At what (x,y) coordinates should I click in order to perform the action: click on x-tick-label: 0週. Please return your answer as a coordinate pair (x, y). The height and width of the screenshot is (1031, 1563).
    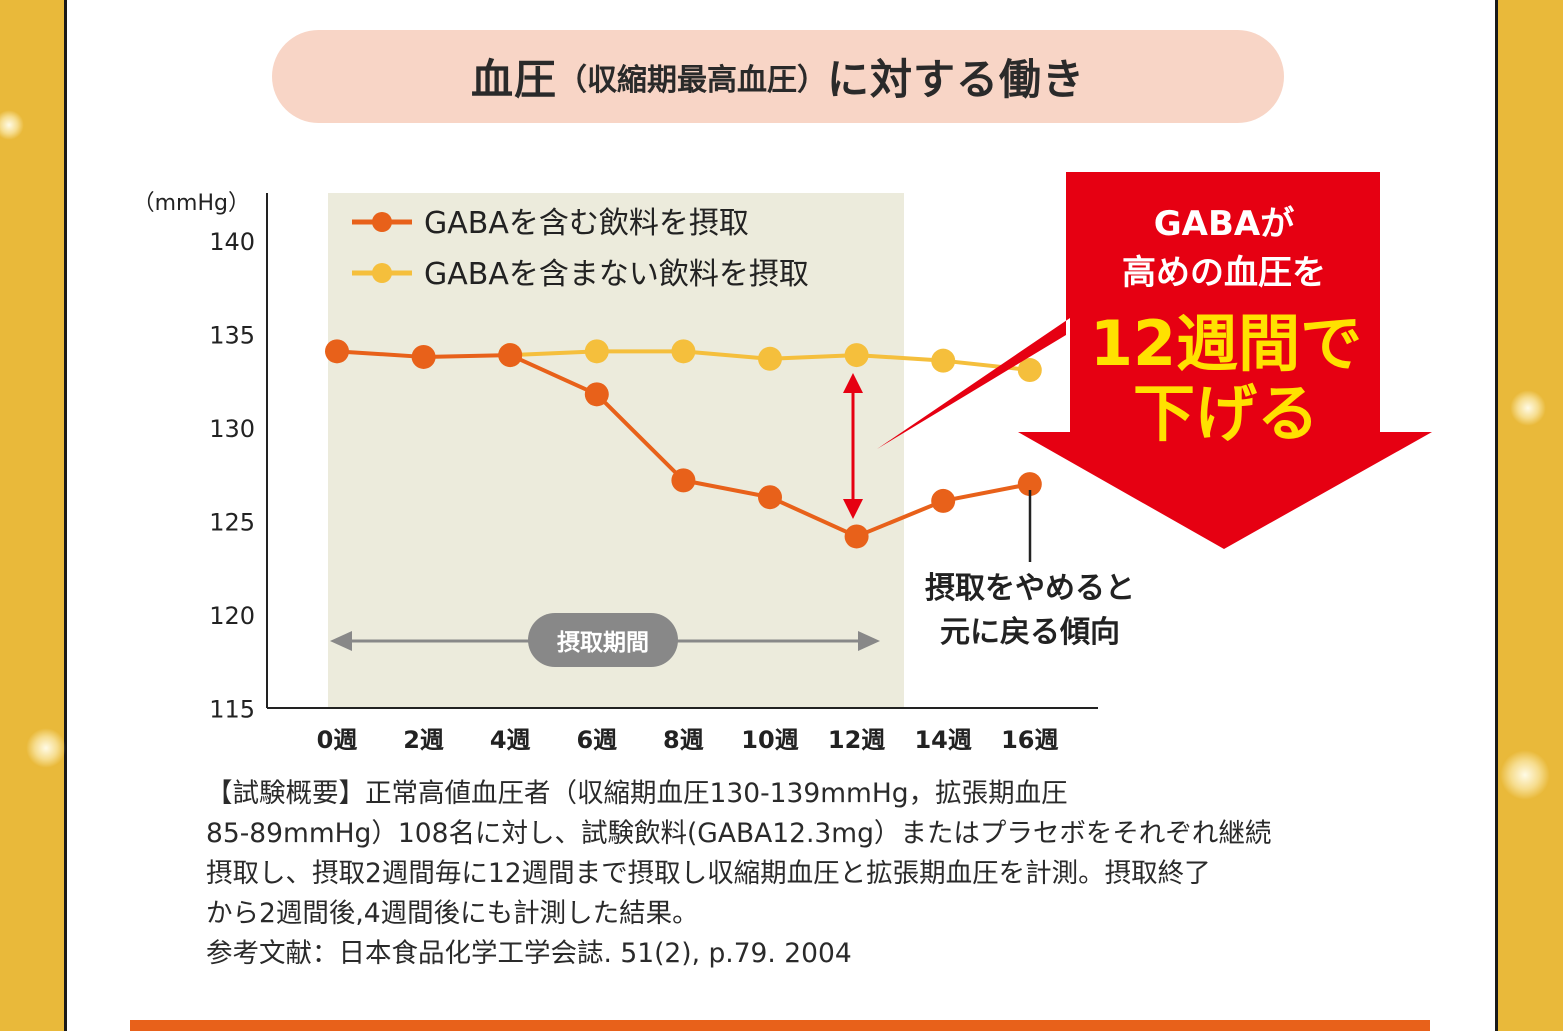
    Looking at the image, I should click on (337, 740).